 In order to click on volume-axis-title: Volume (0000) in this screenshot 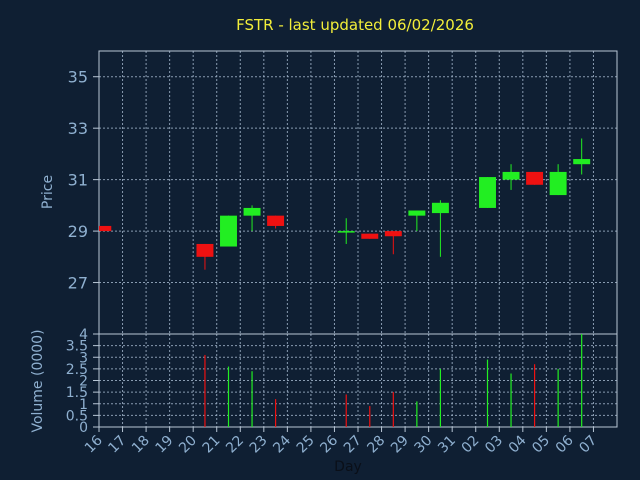, I will do `click(38, 380)`.